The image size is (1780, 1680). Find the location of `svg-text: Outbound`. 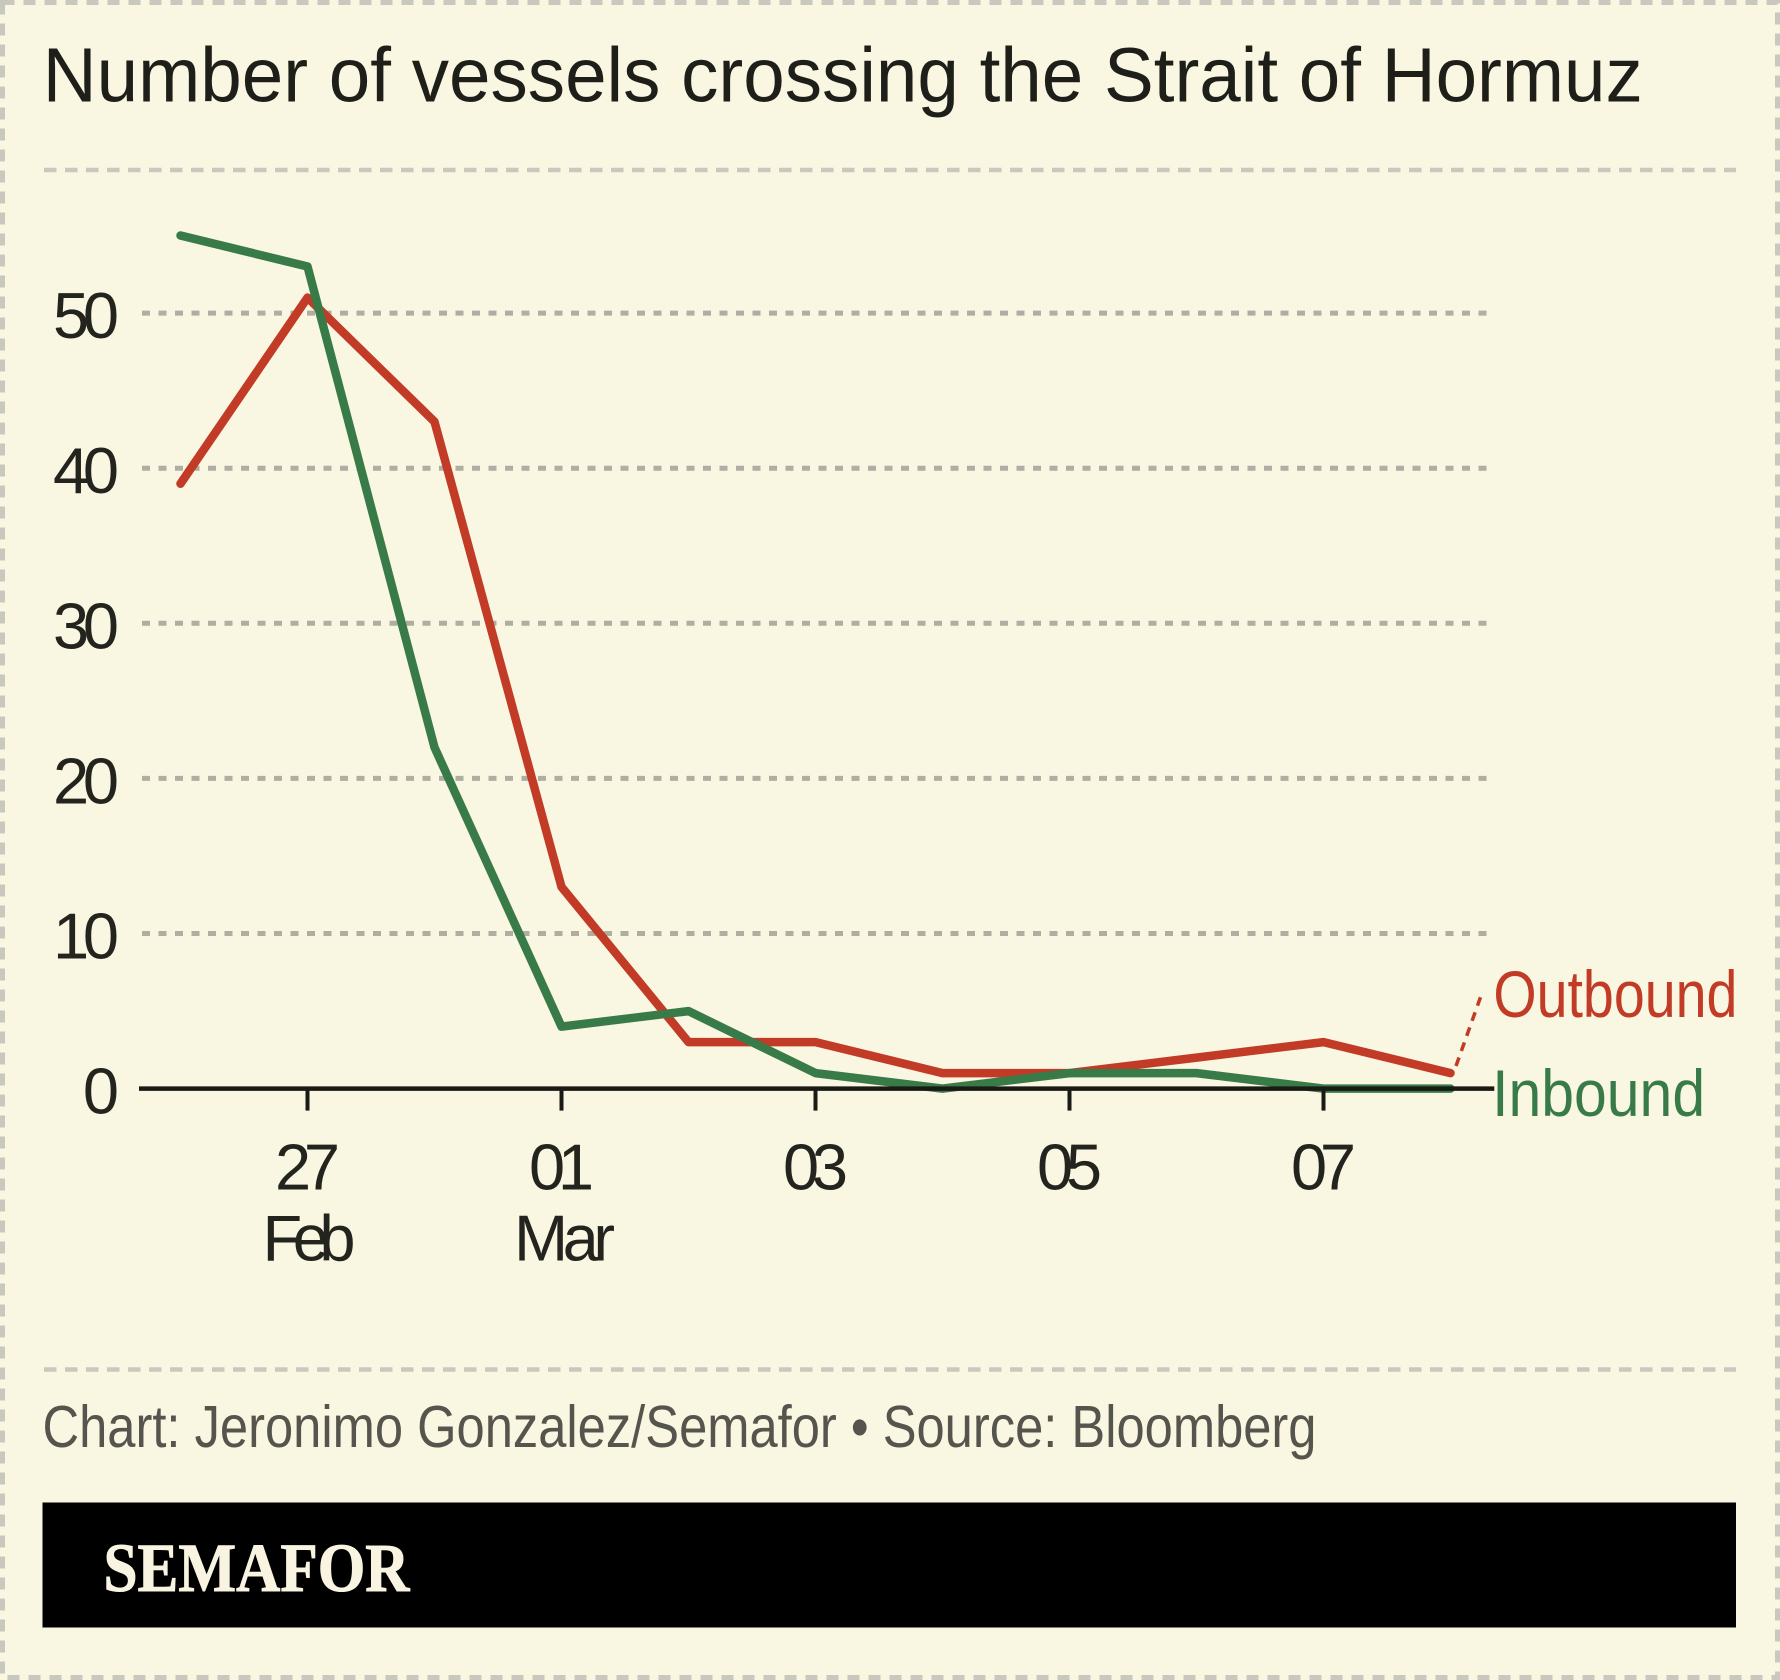

svg-text: Outbound is located at coordinates (1615, 994).